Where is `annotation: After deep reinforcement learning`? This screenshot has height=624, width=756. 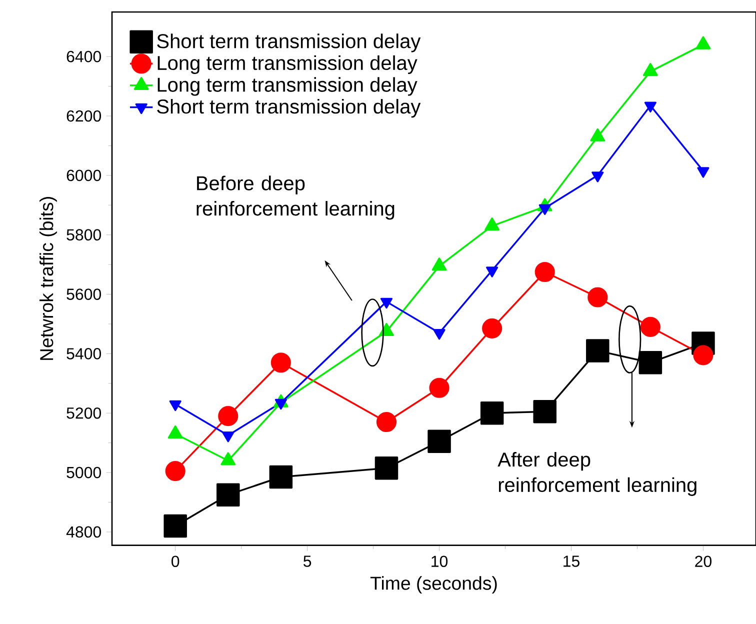 annotation: After deep reinforcement learning is located at coordinates (597, 474).